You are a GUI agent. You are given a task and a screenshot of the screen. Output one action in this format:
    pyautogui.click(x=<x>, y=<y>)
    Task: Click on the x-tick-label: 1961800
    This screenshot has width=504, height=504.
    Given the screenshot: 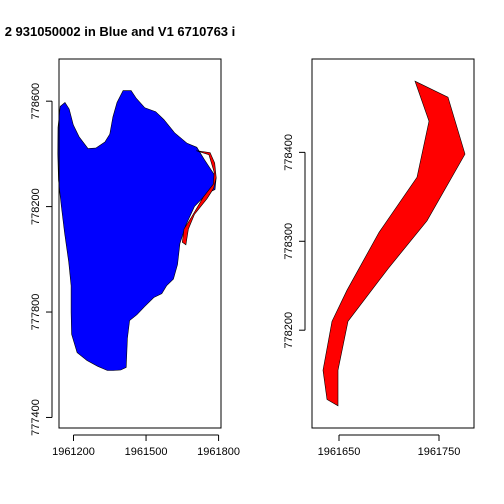 What is the action you would take?
    pyautogui.click(x=218, y=452)
    